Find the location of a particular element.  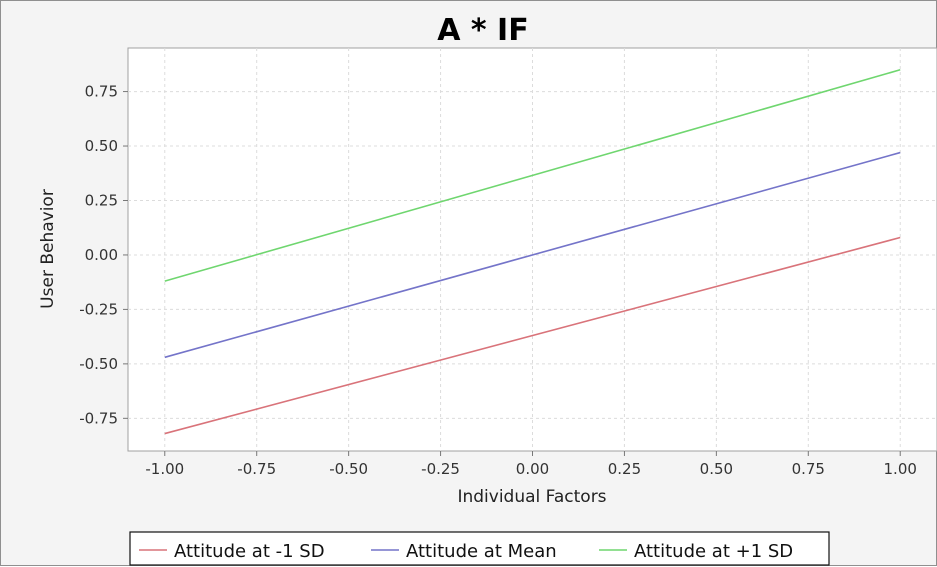

x-axis-label: Individual Factors is located at coordinates (531, 497).